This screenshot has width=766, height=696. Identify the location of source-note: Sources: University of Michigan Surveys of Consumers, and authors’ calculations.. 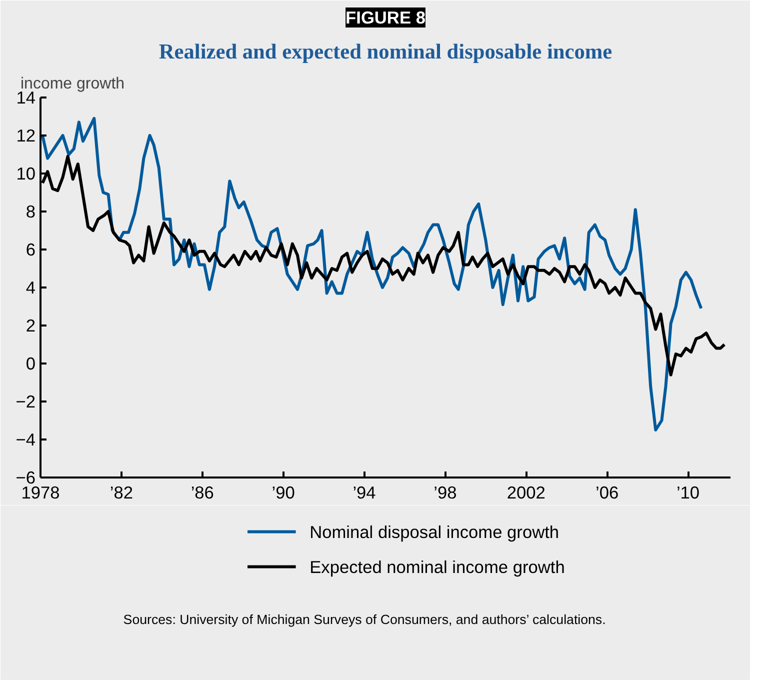
(364, 619).